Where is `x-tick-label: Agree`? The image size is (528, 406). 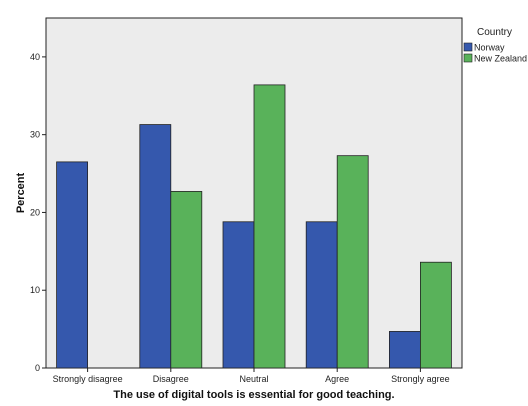 x-tick-label: Agree is located at coordinates (337, 379).